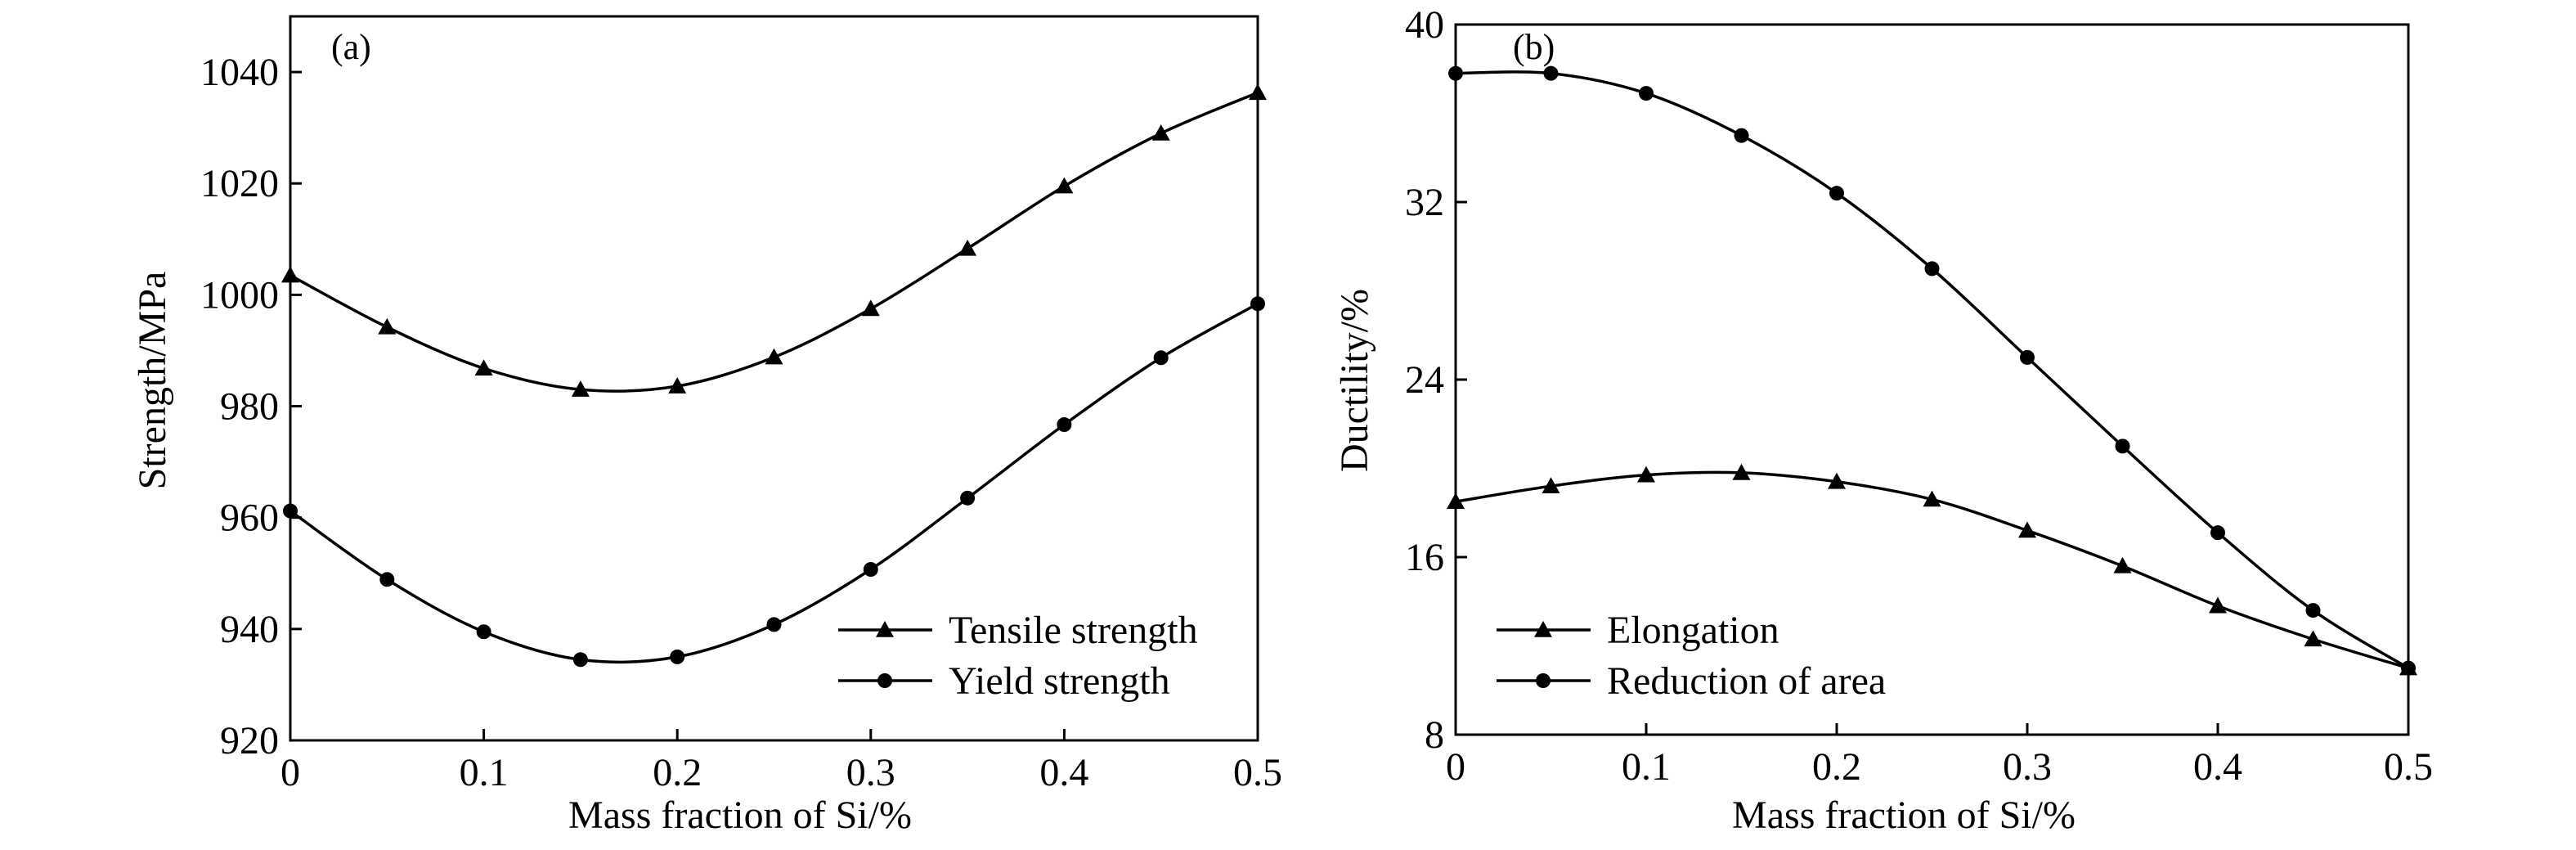  Describe the element at coordinates (152, 381) in the screenshot. I see `panel-a-y-axis-title: Strength/MPa` at that location.